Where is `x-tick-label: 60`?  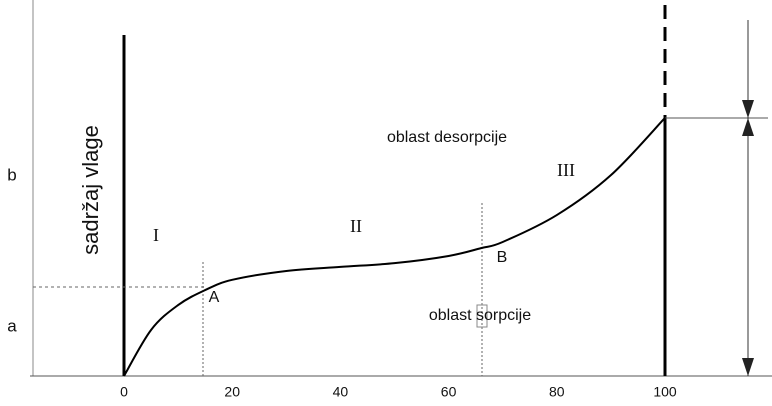 x-tick-label: 60 is located at coordinates (449, 392).